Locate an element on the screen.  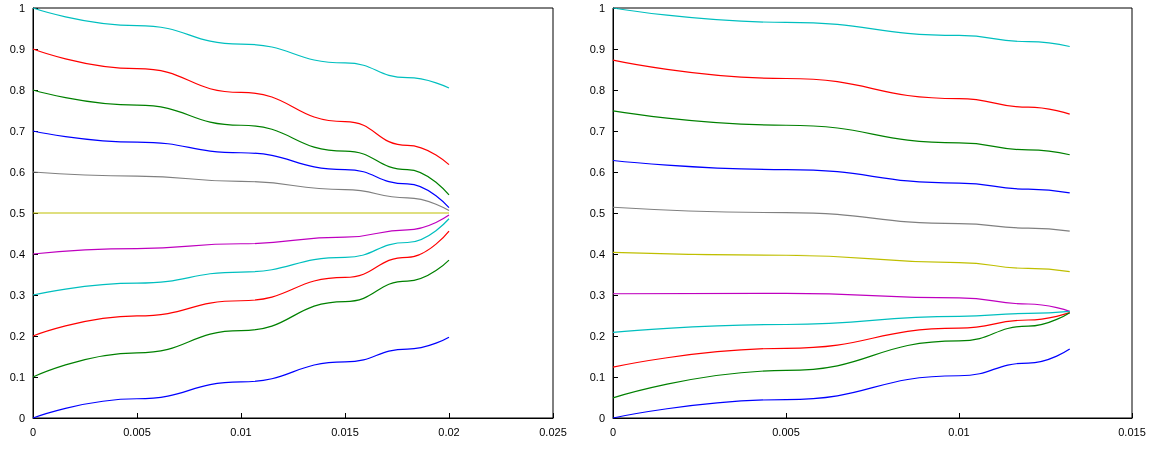
x-tick-label: 0.025 is located at coordinates (553, 431).